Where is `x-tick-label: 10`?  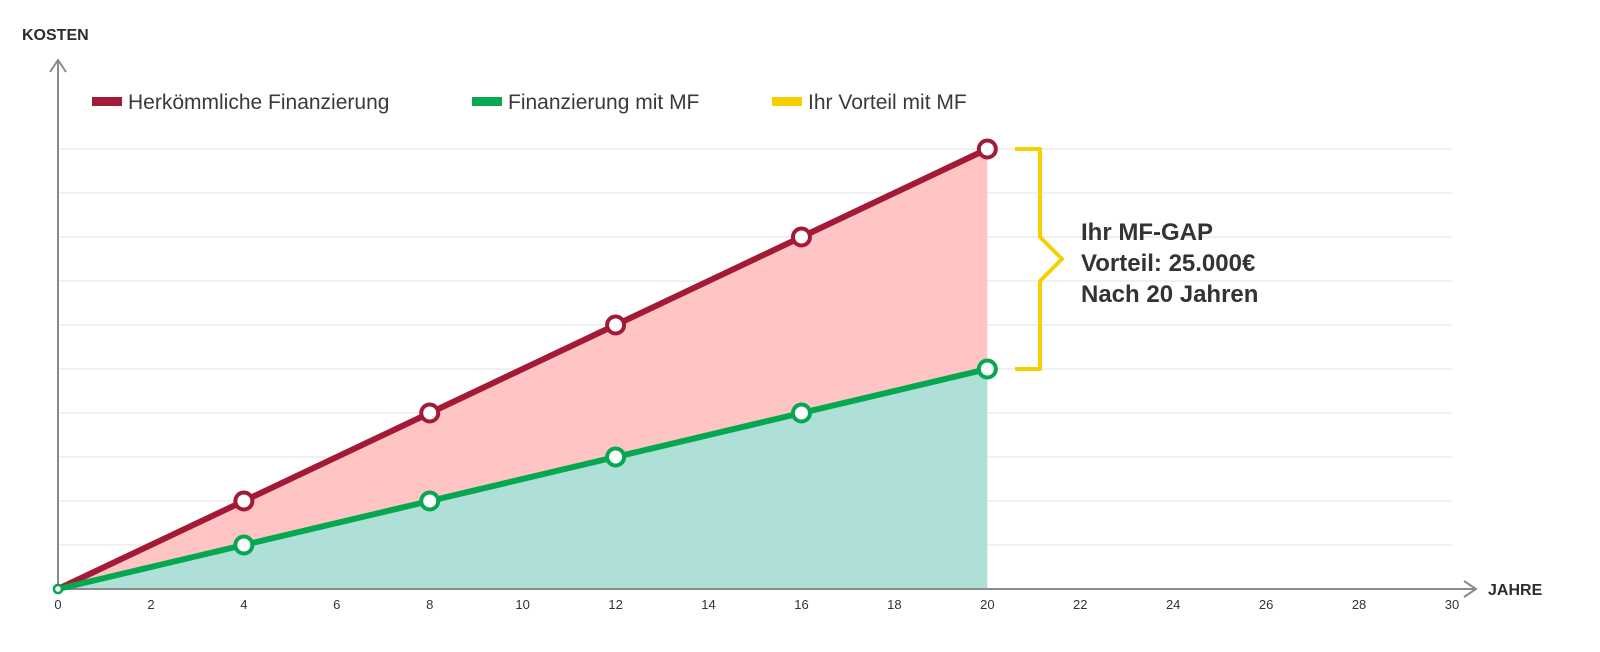
x-tick-label: 10 is located at coordinates (522, 604).